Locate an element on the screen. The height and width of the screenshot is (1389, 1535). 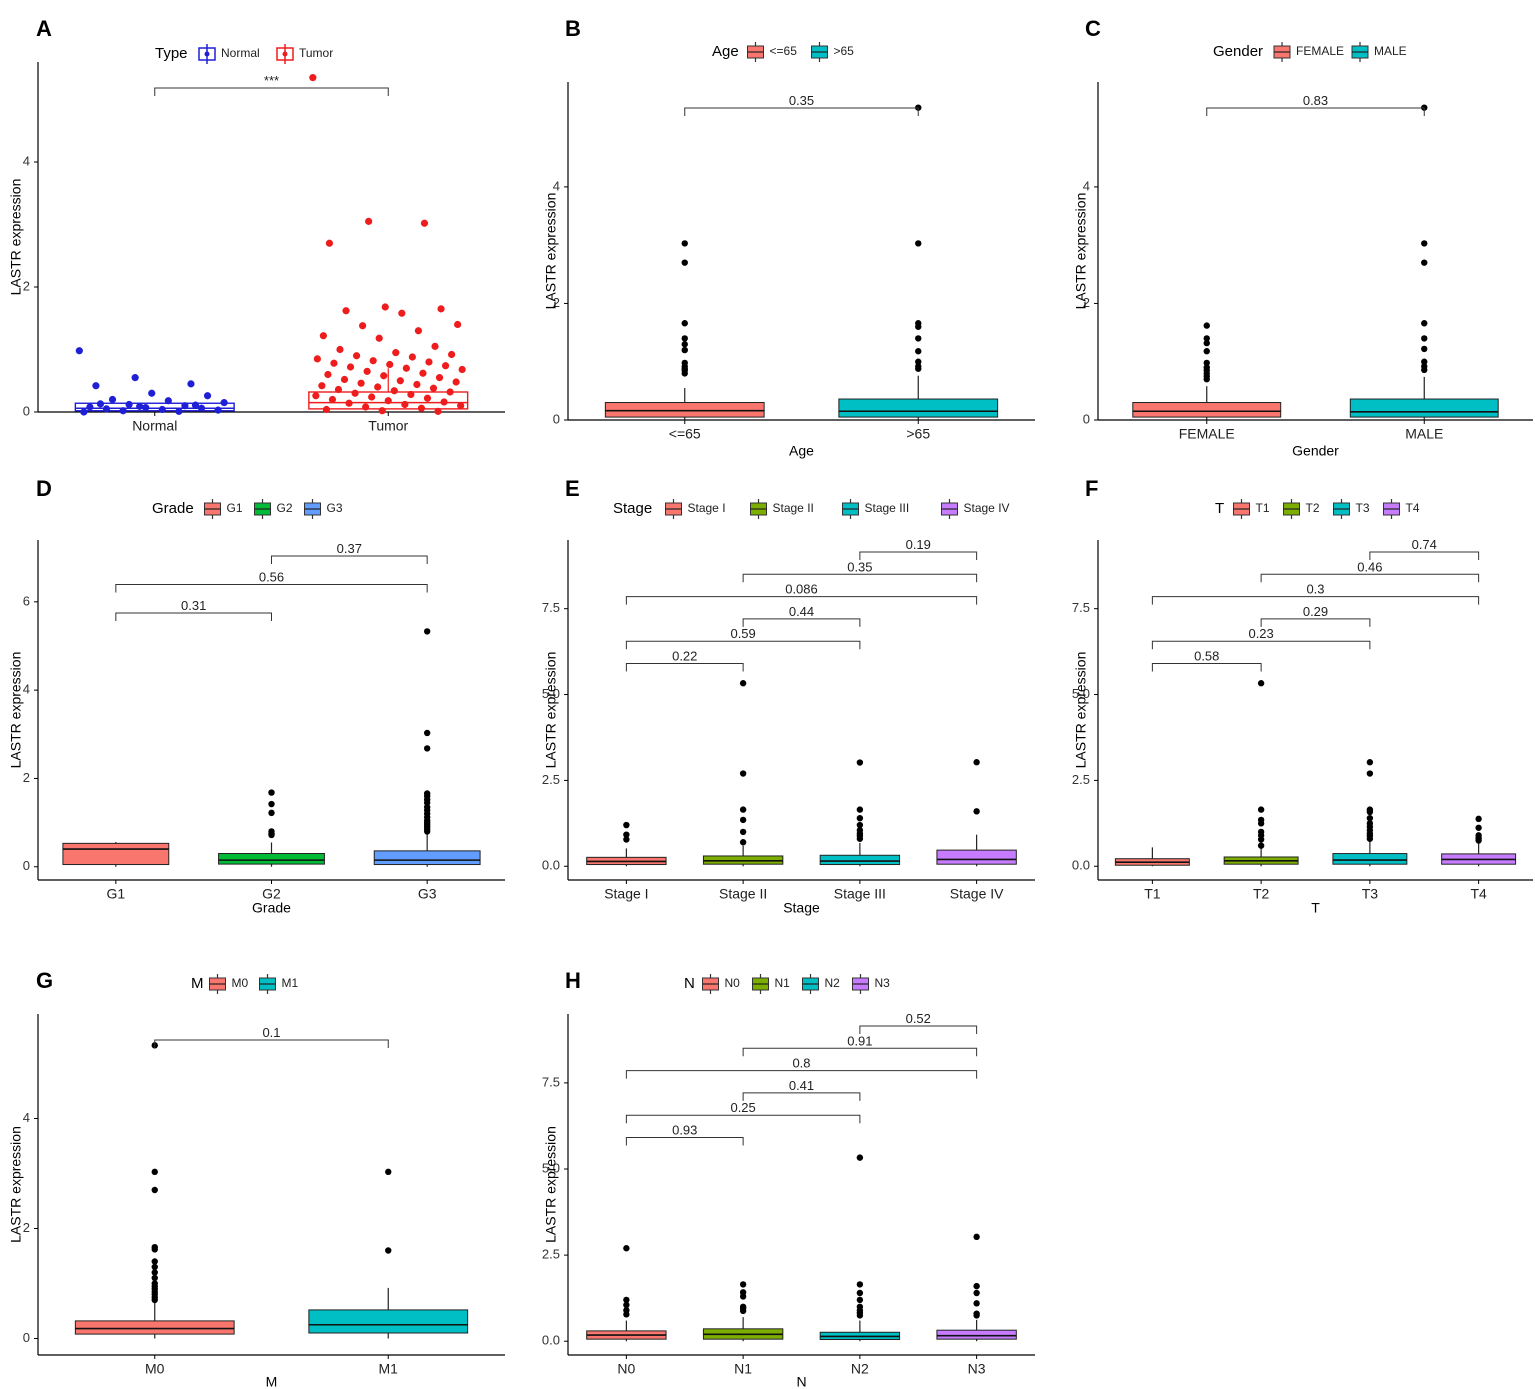
legend-key-2: T3 is located at coordinates (1351, 509).